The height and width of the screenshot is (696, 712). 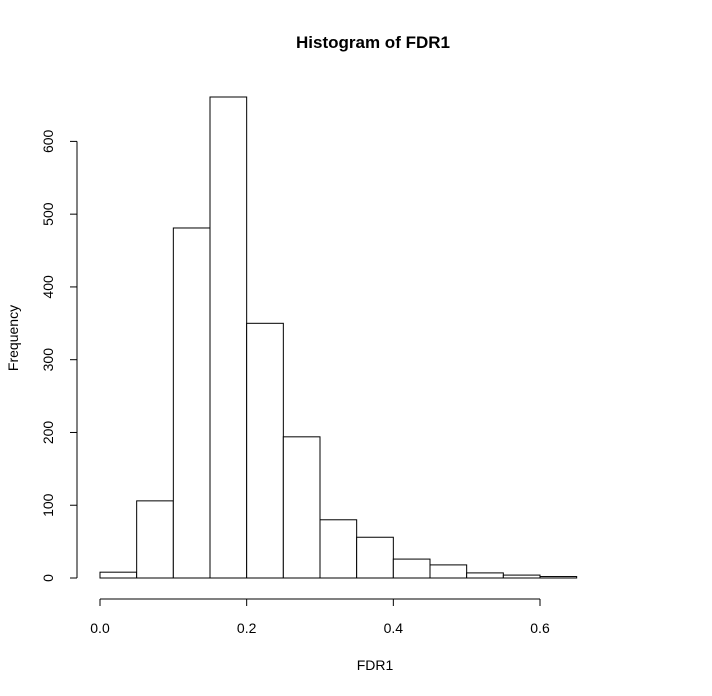 I want to click on y-tick-label: 200, so click(x=48, y=433).